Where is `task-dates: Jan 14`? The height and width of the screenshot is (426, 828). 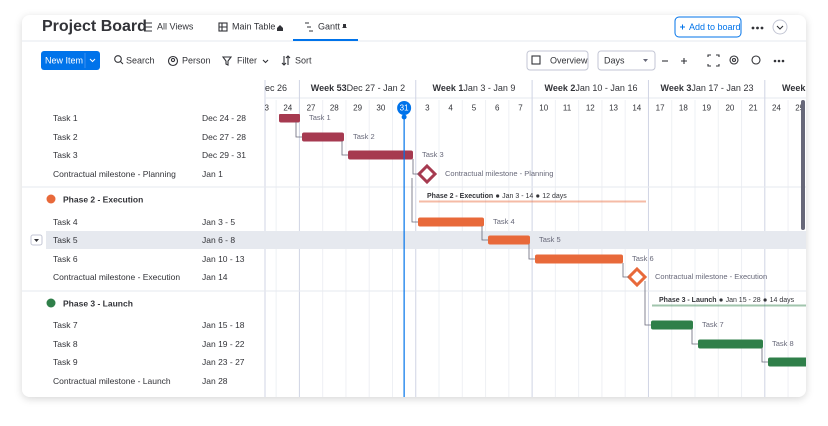
task-dates: Jan 14 is located at coordinates (215, 277).